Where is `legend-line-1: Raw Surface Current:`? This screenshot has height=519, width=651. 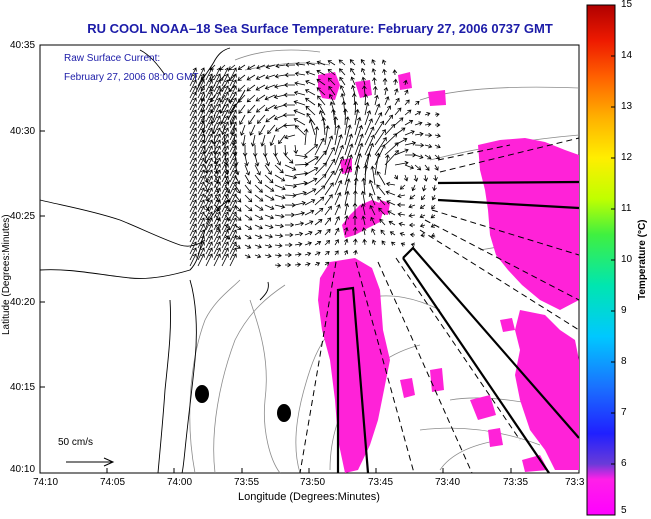 legend-line-1: Raw Surface Current: is located at coordinates (112, 58).